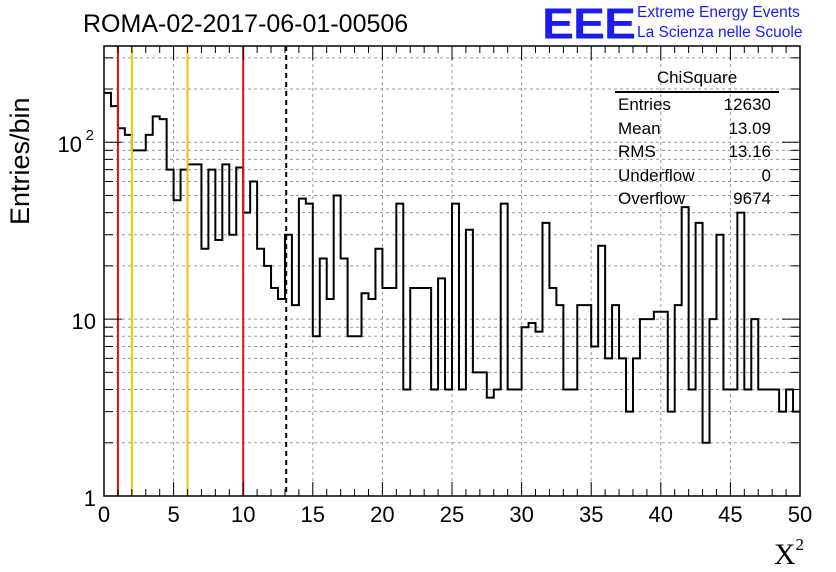 This screenshot has height=572, width=836. I want to click on eee-logo: EEE, so click(589, 24).